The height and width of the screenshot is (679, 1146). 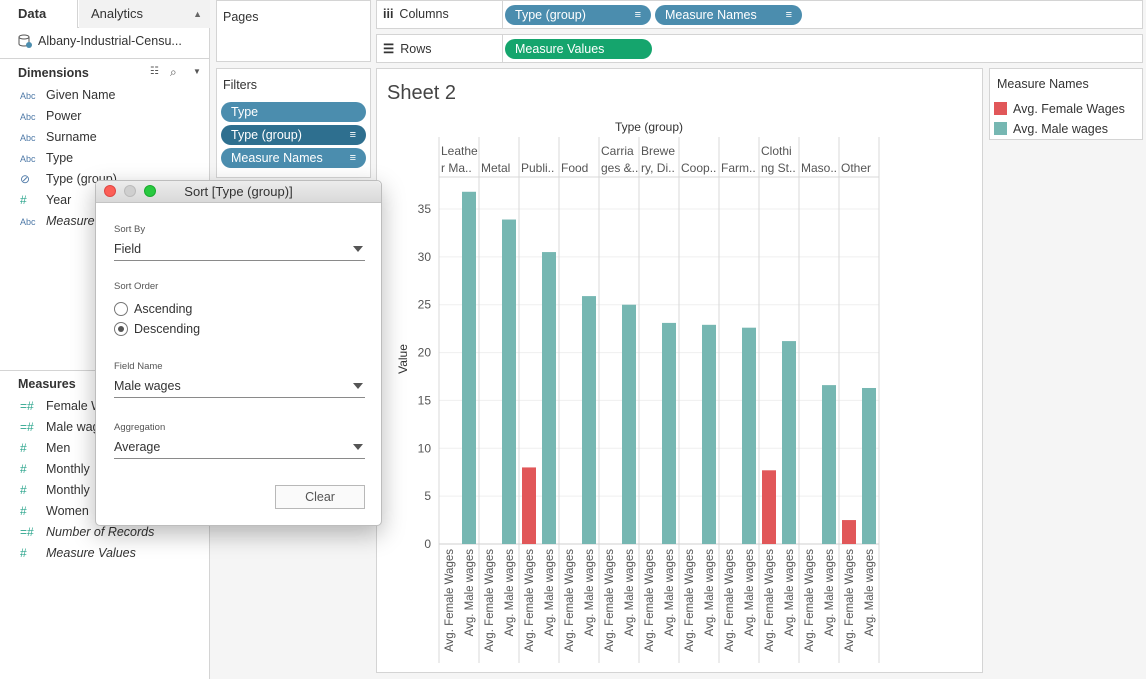 What do you see at coordinates (140, 427) in the screenshot?
I see `aggregation-label: Aggregation` at bounding box center [140, 427].